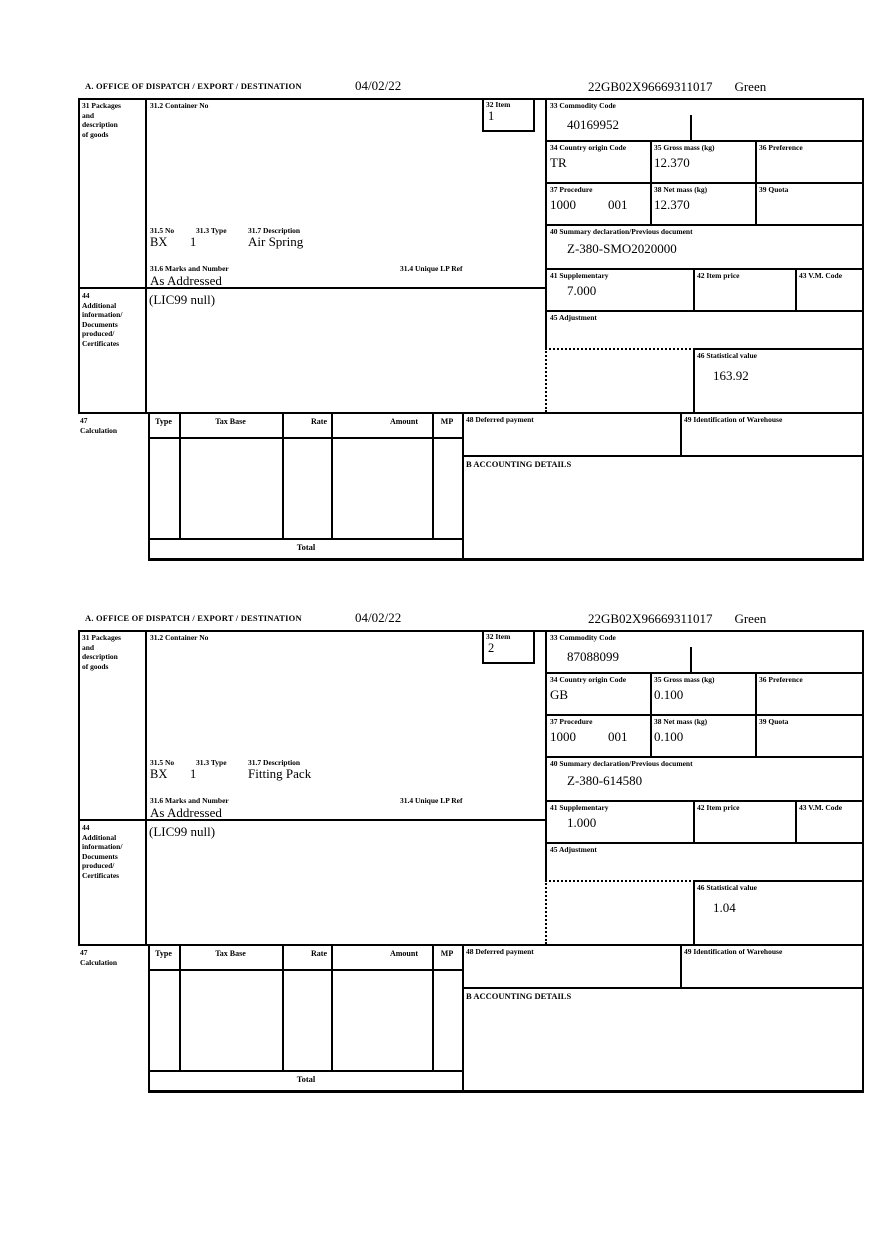 The width and height of the screenshot is (882, 1250). I want to click on calc-header-type: Type, so click(163, 421).